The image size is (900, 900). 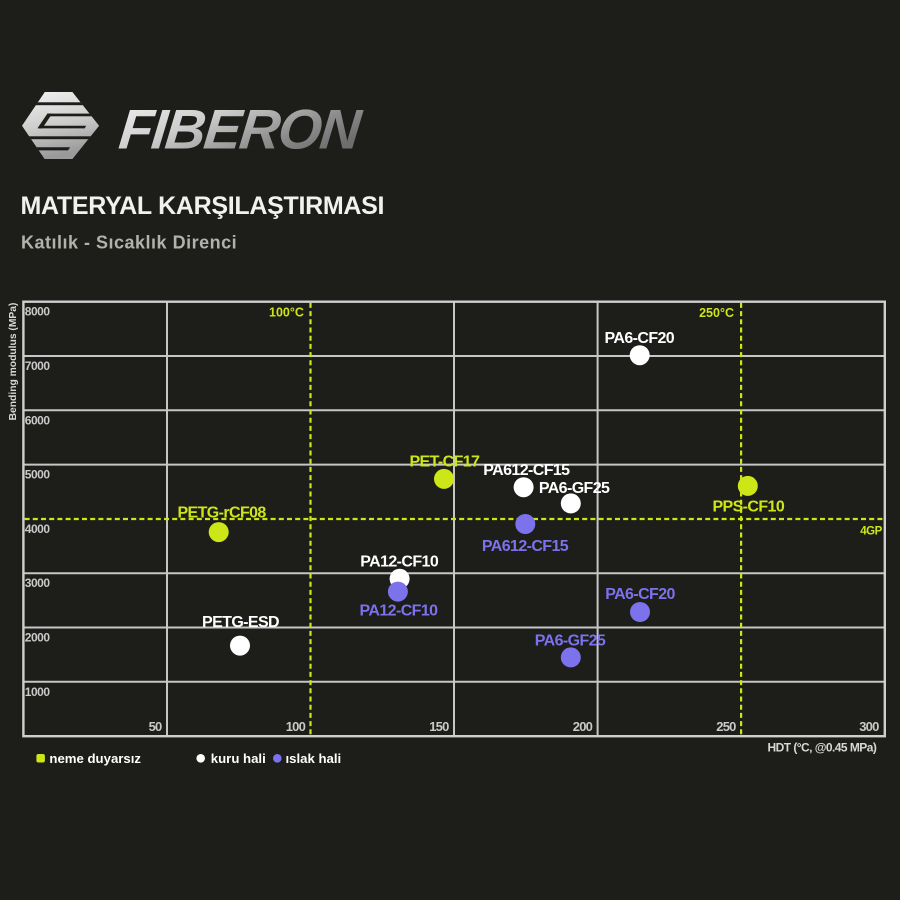 What do you see at coordinates (238, 758) in the screenshot?
I see `svg-text: kuru hali` at bounding box center [238, 758].